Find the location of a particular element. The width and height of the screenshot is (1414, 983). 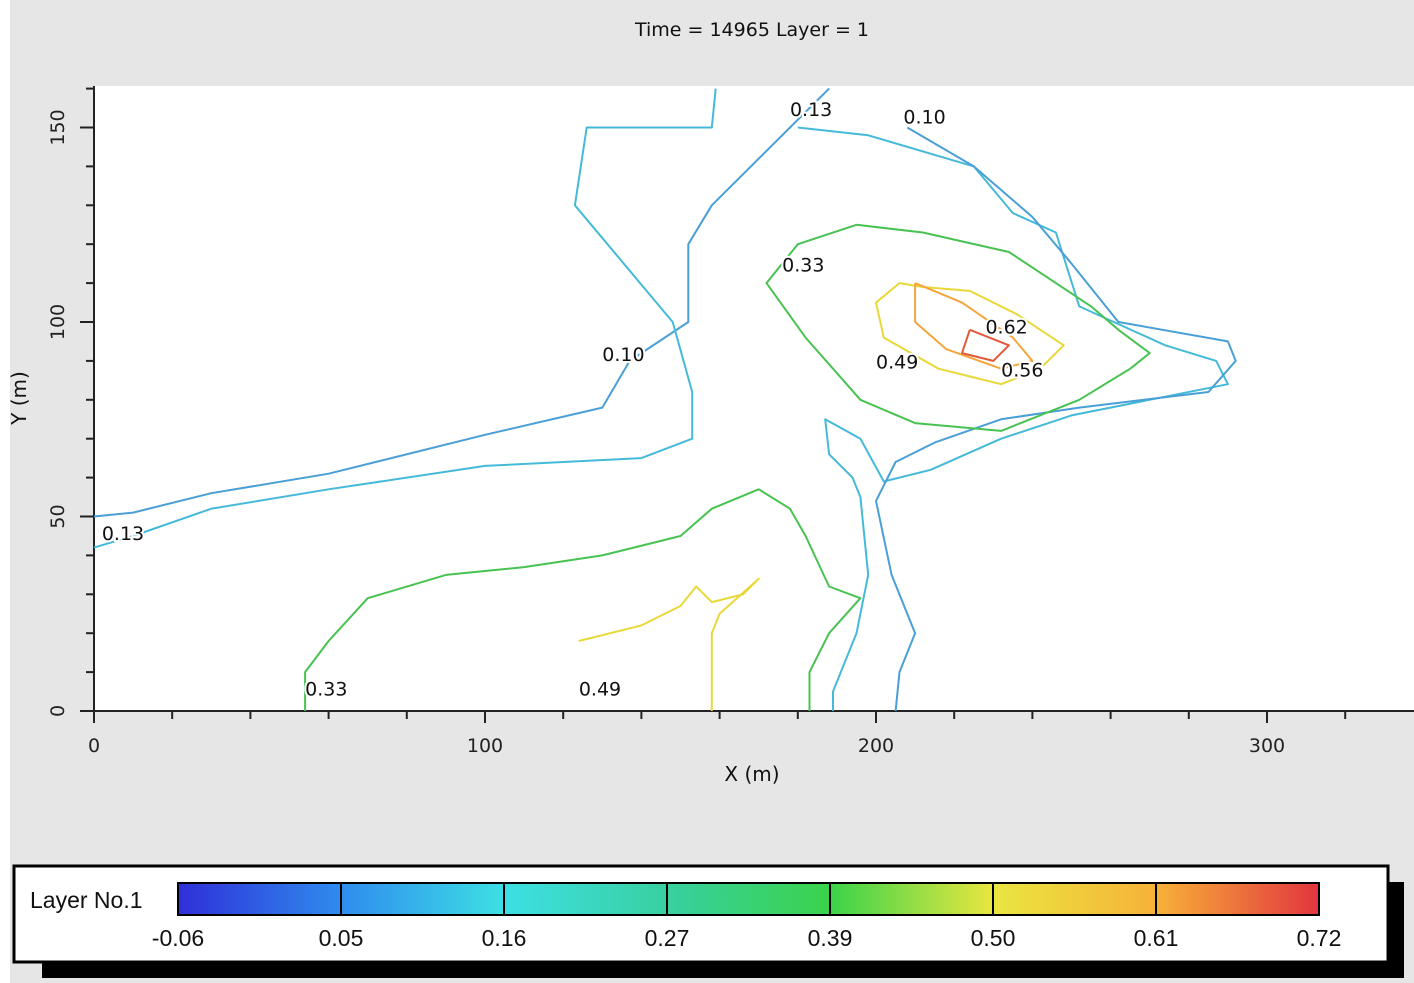

legend-tick-label: 0.27 is located at coordinates (667, 938).